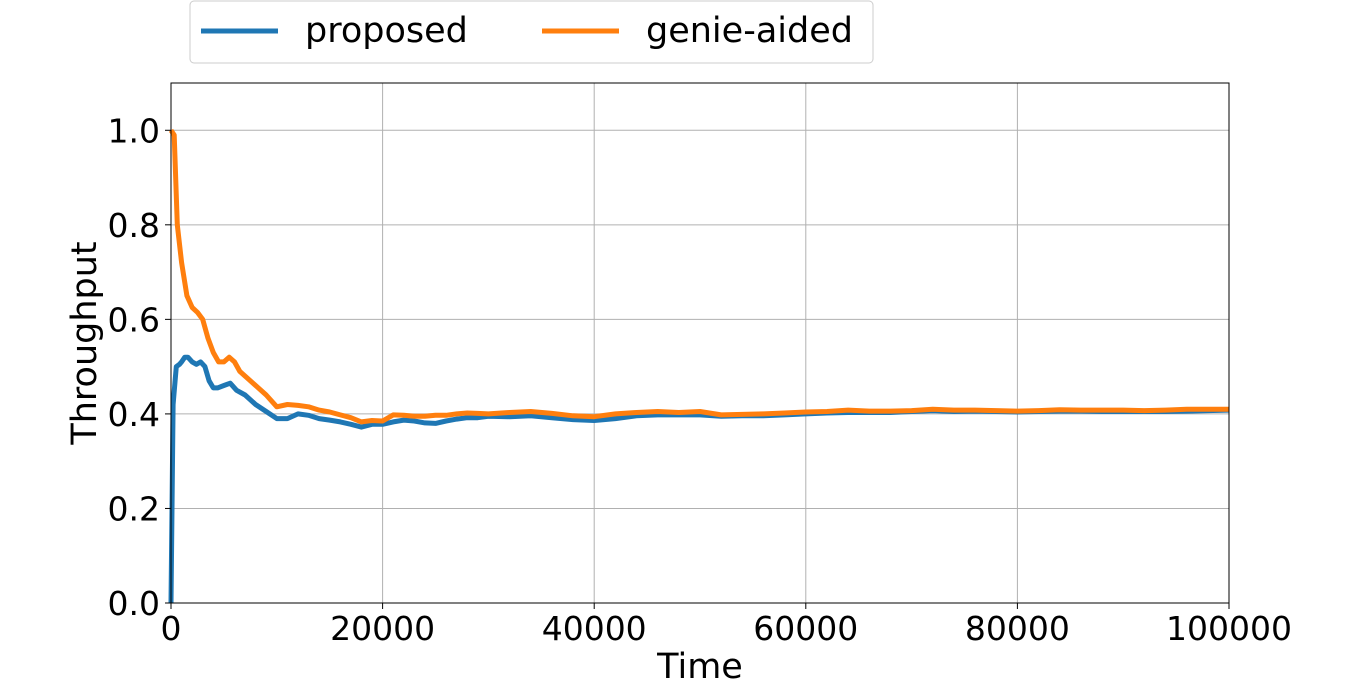  What do you see at coordinates (699, 664) in the screenshot?
I see `x-axis-label: Time` at bounding box center [699, 664].